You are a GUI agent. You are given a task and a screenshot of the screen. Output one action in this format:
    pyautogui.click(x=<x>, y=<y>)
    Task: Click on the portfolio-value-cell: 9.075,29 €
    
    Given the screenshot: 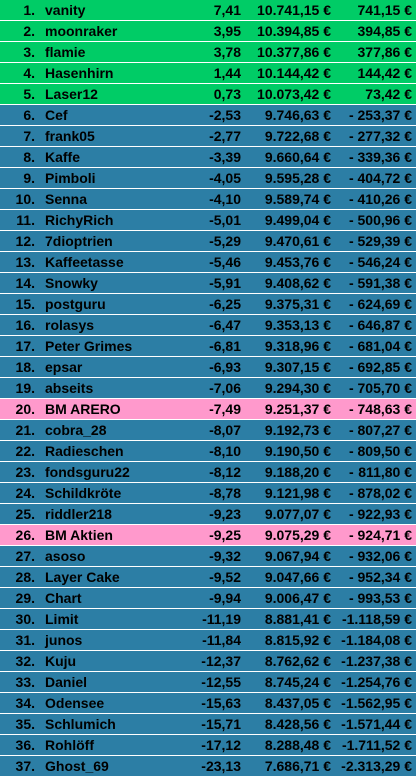 What is the action you would take?
    pyautogui.click(x=297, y=535)
    